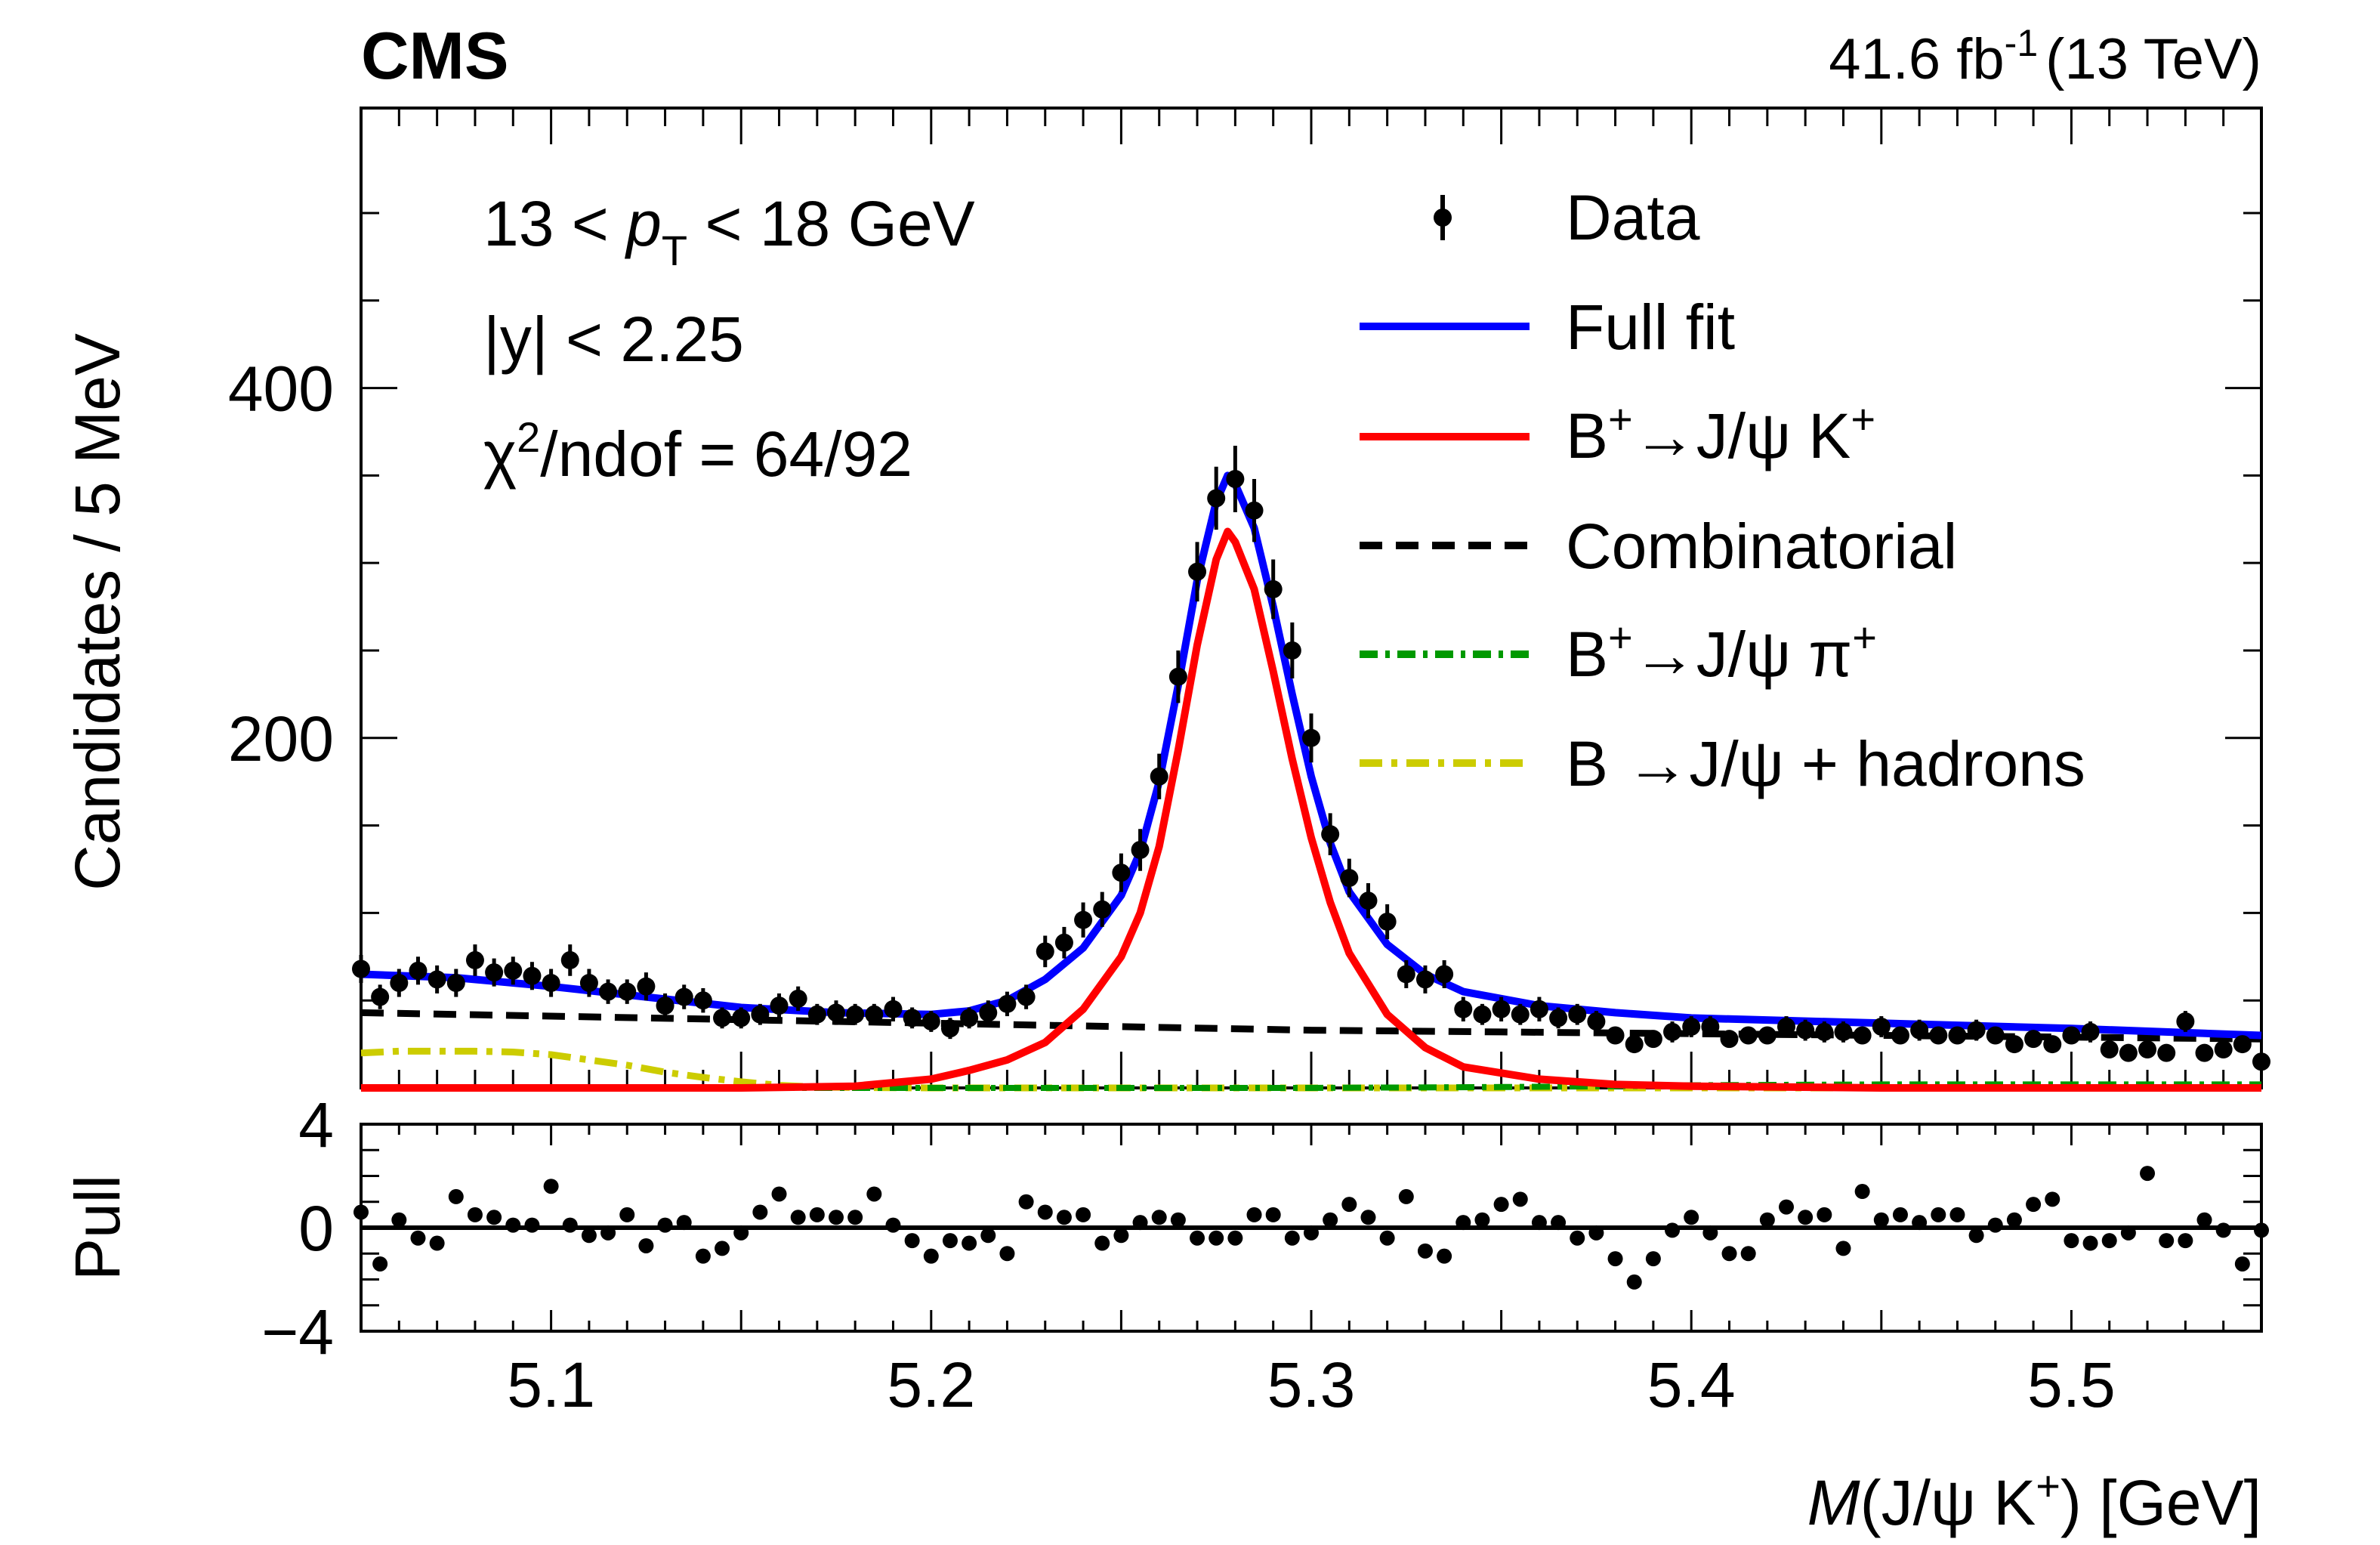  What do you see at coordinates (297, 1331) in the screenshot?
I see `pull-tick-label: −4` at bounding box center [297, 1331].